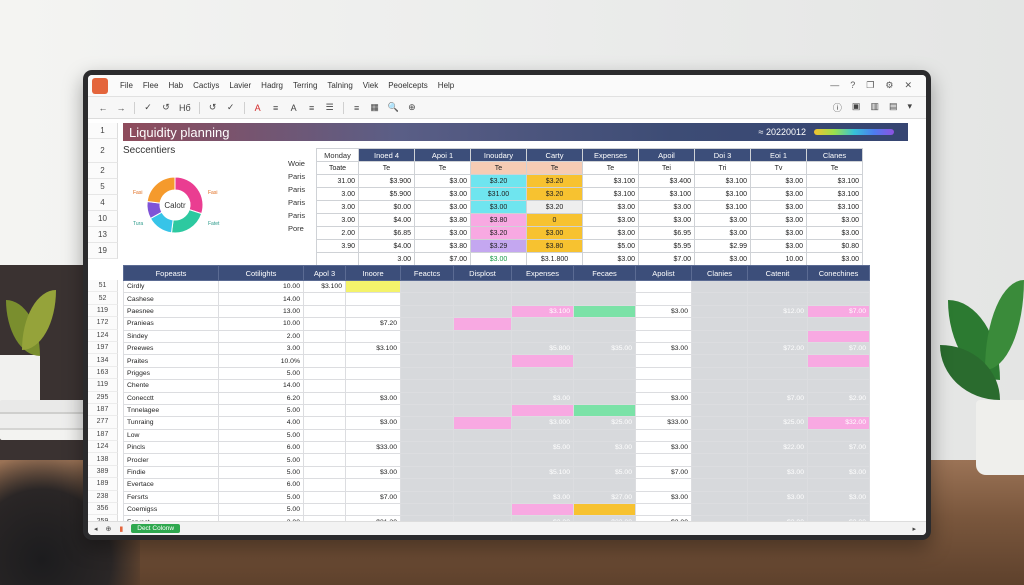 This screenshot has height=585, width=1024. What do you see at coordinates (893, 106) in the screenshot?
I see `table-icon: ▤` at bounding box center [893, 106].